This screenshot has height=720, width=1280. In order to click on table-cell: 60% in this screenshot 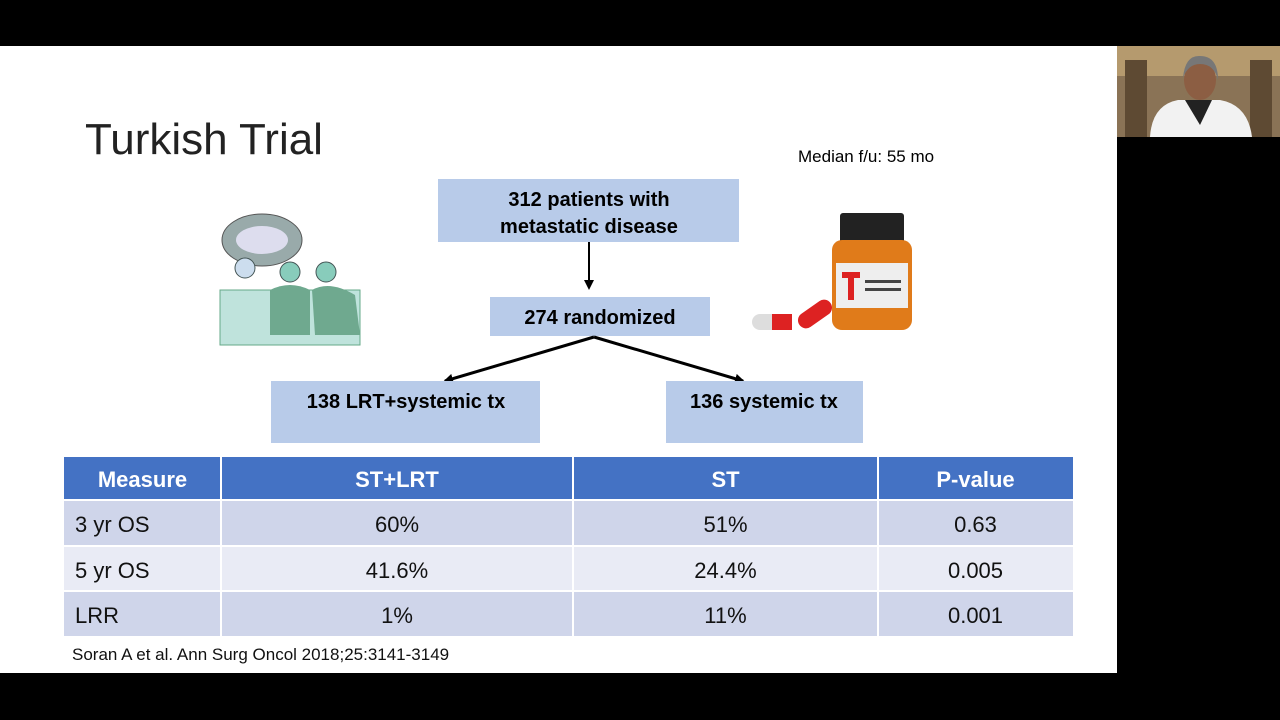, I will do `click(397, 524)`.